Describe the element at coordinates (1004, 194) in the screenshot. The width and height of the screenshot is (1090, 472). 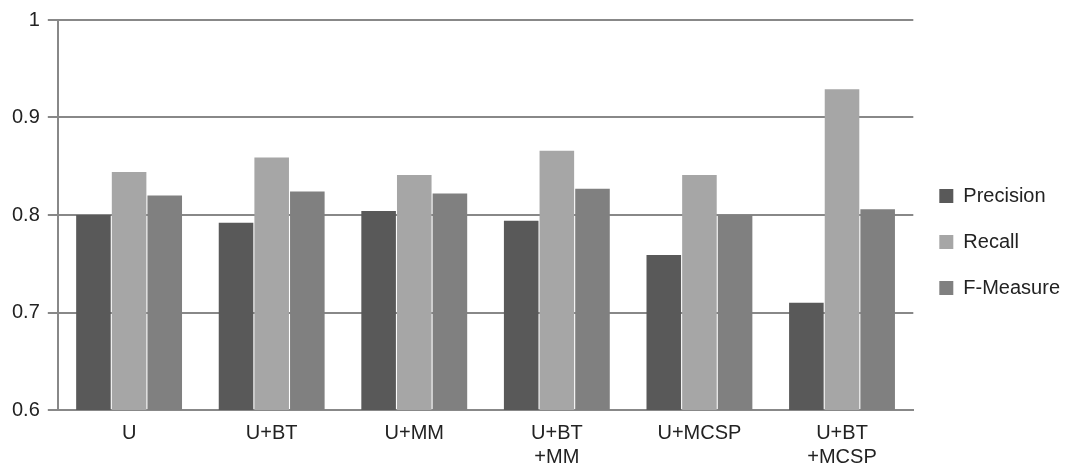
I see `legend-label: Precision` at that location.